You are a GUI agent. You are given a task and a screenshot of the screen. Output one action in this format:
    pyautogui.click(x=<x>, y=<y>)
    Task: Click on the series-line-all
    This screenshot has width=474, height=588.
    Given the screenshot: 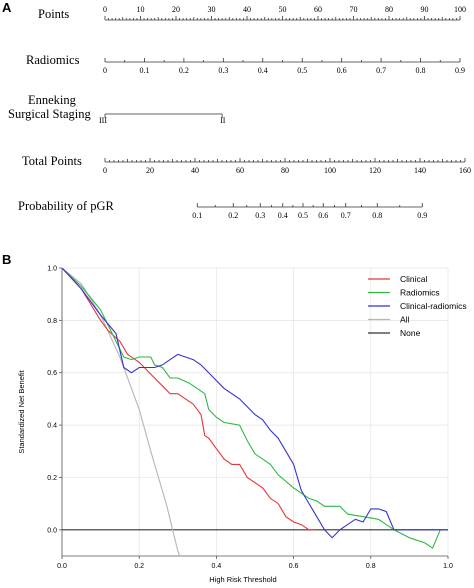 What is the action you would take?
    pyautogui.click(x=121, y=412)
    